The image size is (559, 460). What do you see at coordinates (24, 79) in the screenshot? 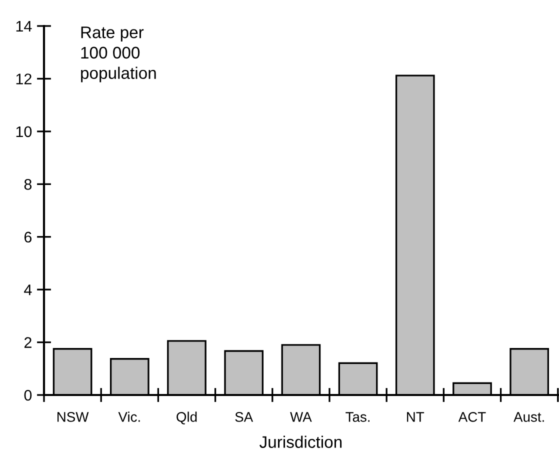
I see `y-tick-label: 12` at bounding box center [24, 79].